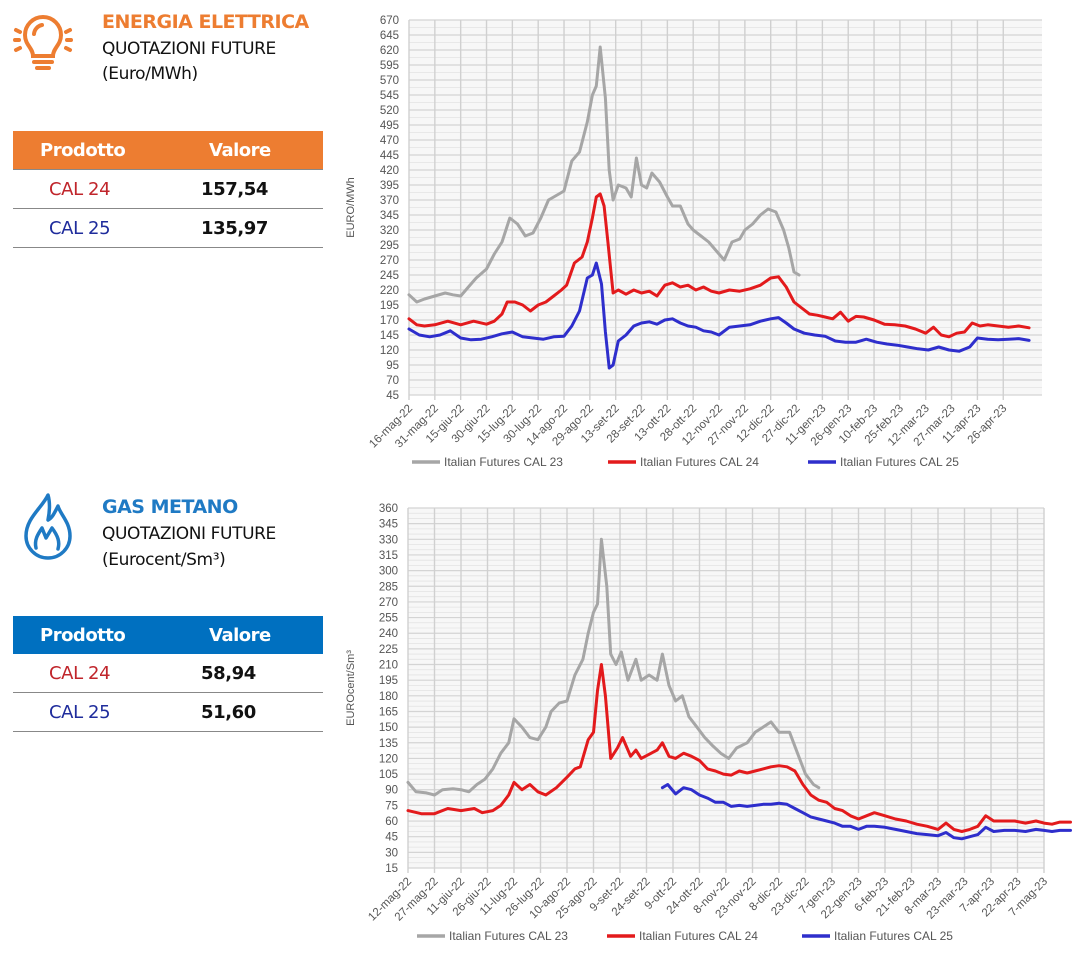 Image resolution: width=1080 pixels, height=962 pixels. I want to click on value-cal24: 157,54, so click(235, 189).